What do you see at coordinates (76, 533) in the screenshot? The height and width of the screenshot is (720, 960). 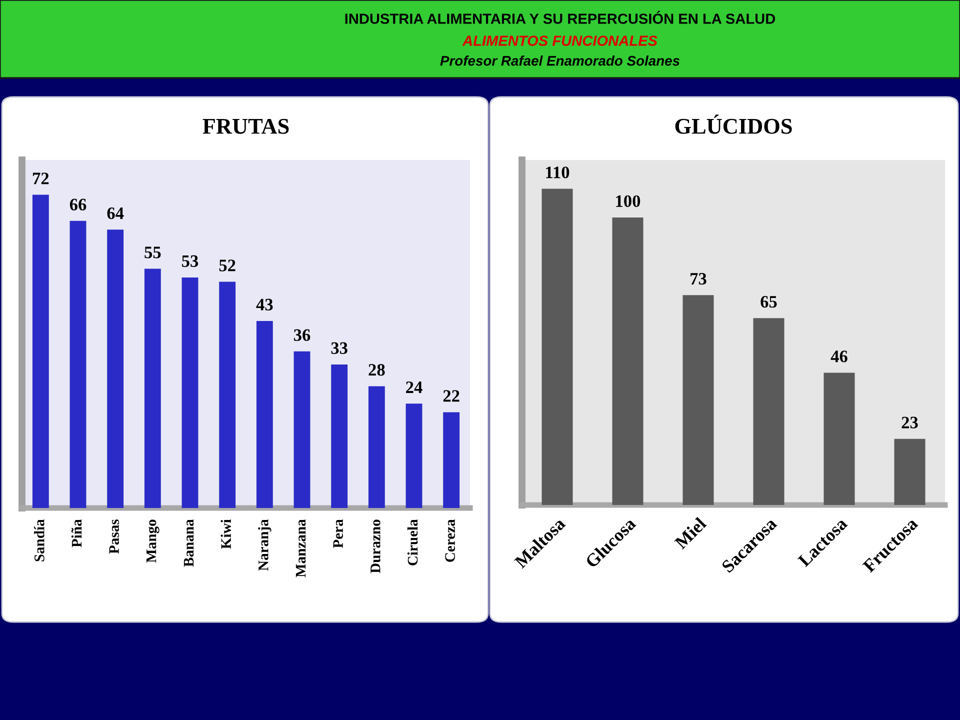 I see `x-tick-label: Piña` at bounding box center [76, 533].